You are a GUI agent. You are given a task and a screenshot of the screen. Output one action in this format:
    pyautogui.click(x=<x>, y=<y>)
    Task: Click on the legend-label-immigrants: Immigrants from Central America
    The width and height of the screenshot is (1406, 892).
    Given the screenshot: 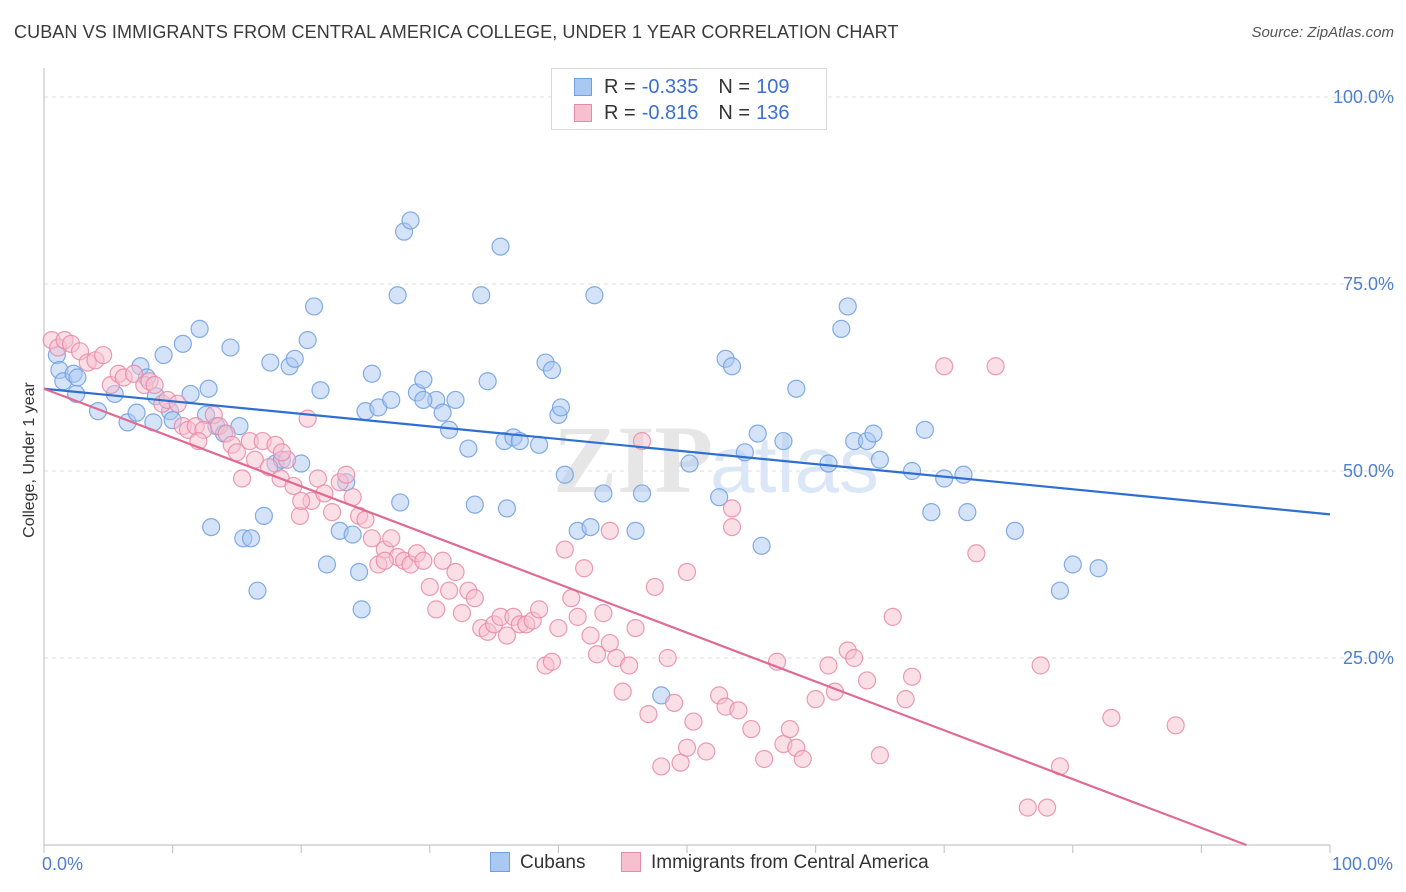 What is the action you would take?
    pyautogui.click(x=790, y=862)
    